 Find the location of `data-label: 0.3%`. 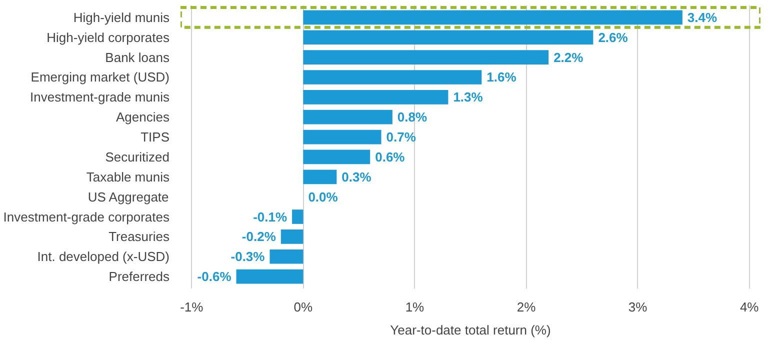

data-label: 0.3% is located at coordinates (357, 176).